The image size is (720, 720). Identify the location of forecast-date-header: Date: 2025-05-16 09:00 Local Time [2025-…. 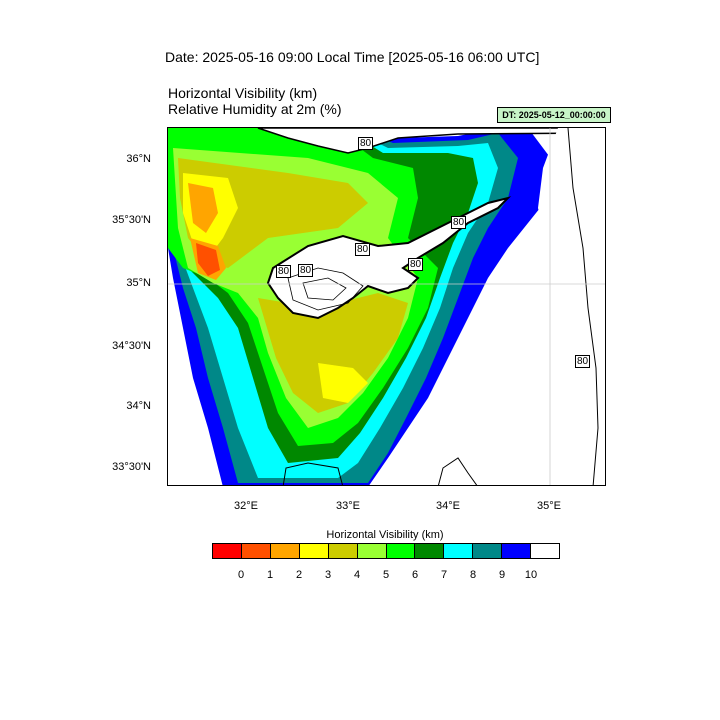
(352, 57).